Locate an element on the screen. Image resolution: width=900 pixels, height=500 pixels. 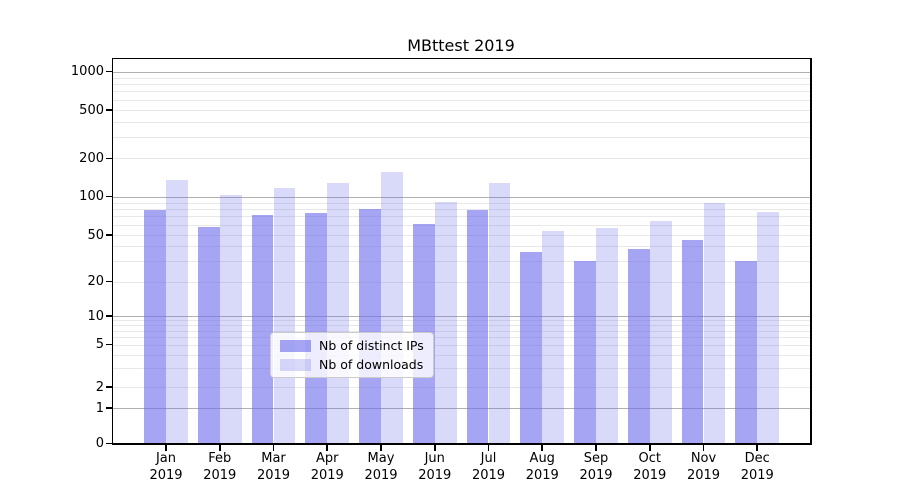
bar-nb-of-distinct-ips-dec-2019 is located at coordinates (746, 352).